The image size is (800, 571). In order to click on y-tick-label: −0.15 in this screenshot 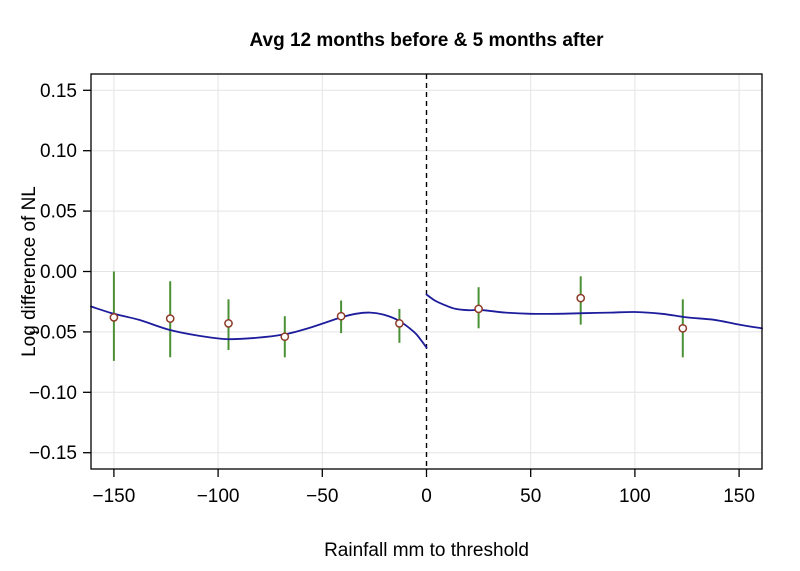, I will do `click(53, 453)`.